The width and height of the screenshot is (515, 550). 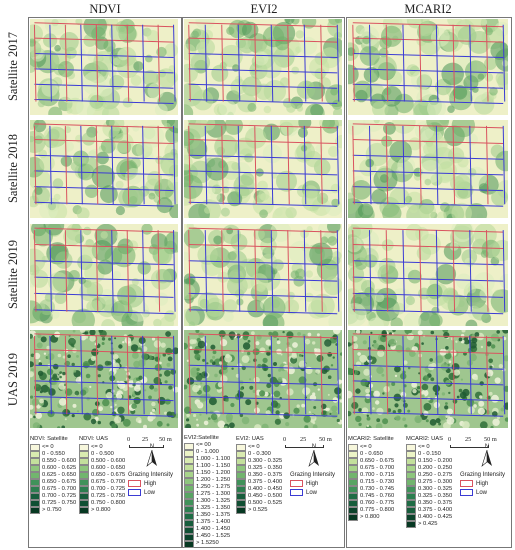 What do you see at coordinates (428, 169) in the screenshot?
I see `map-panel-mcari2-satellite-2018` at bounding box center [428, 169].